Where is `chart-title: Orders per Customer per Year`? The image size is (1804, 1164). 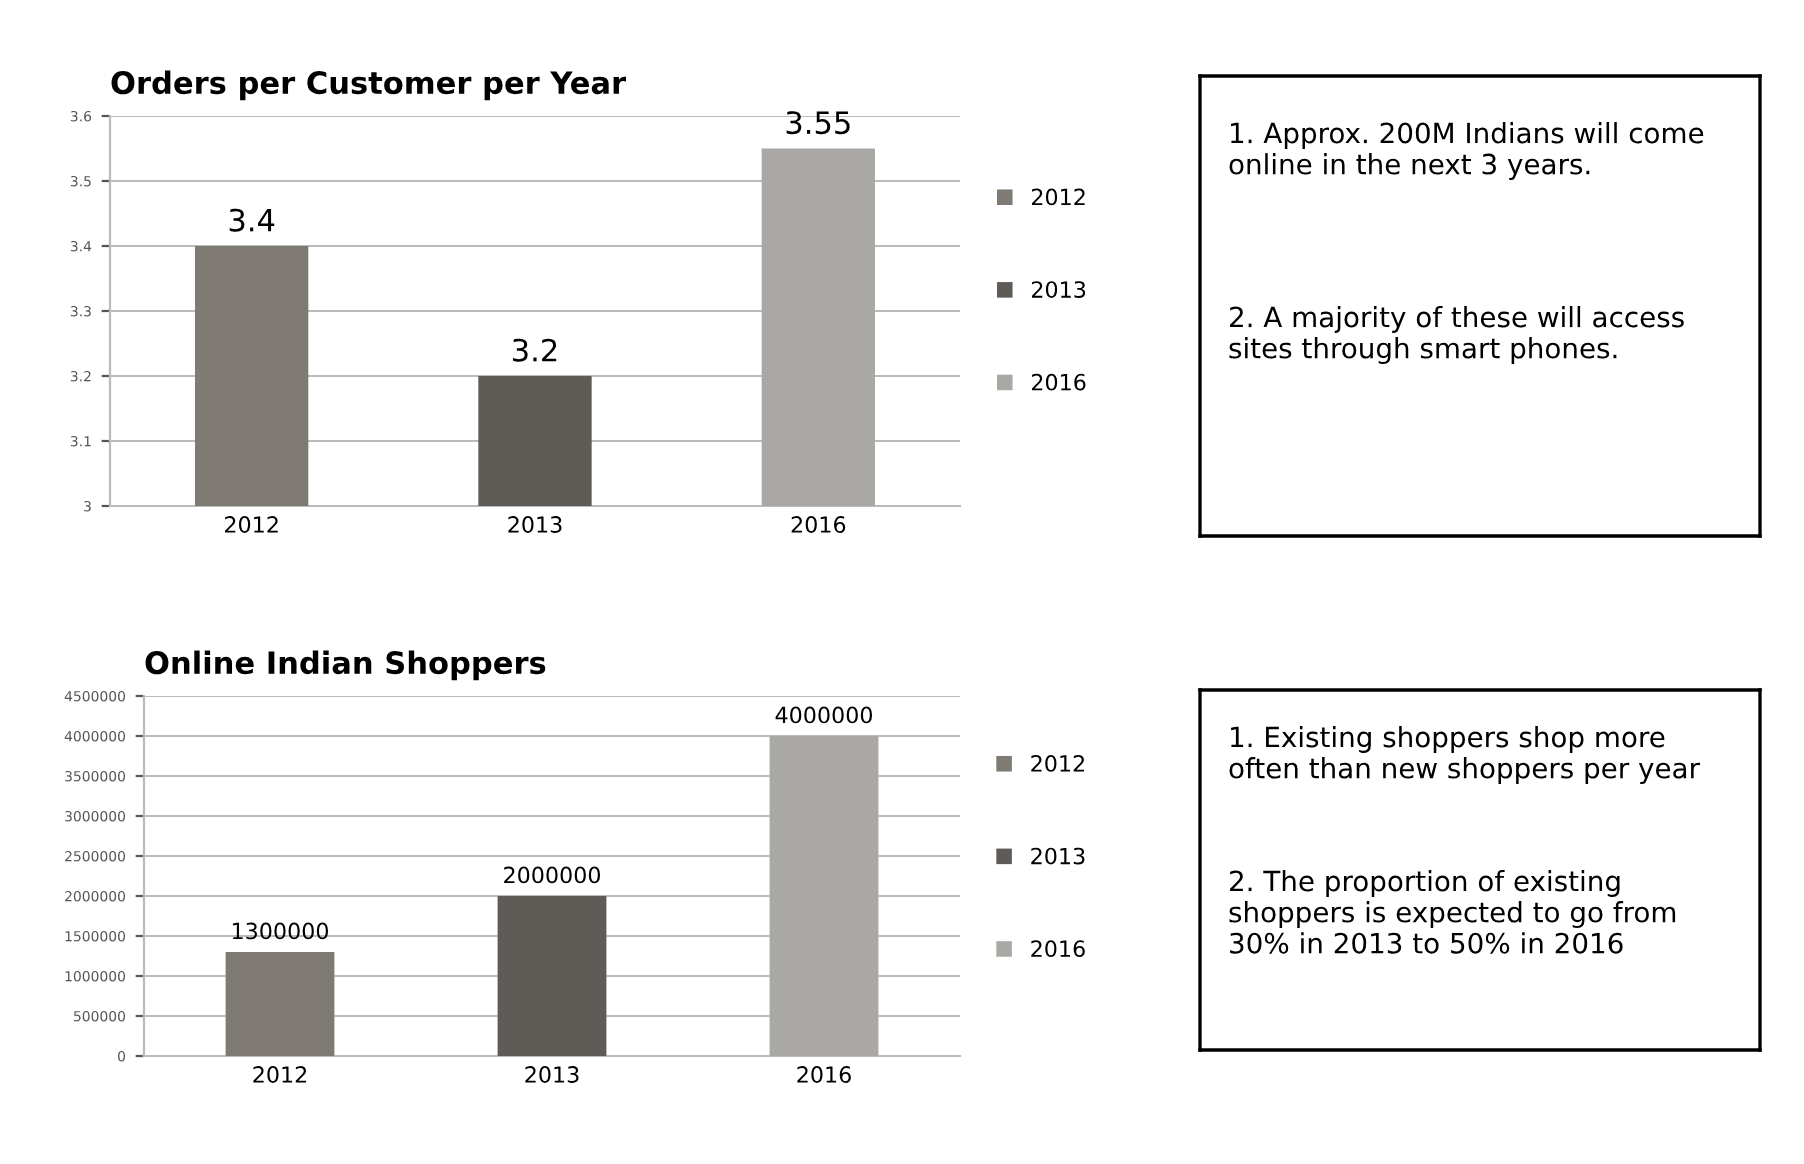 chart-title: Orders per Customer per Year is located at coordinates (369, 85).